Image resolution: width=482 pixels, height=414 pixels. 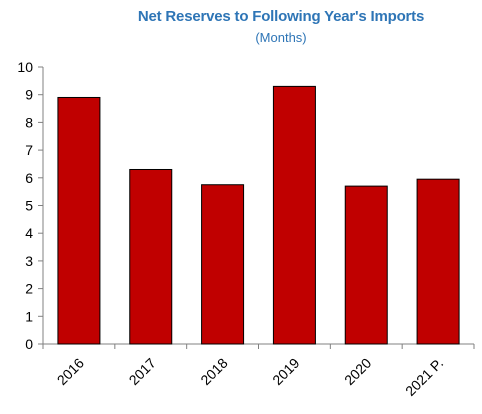 What do you see at coordinates (29, 344) in the screenshot?
I see `y-tick-label: 0` at bounding box center [29, 344].